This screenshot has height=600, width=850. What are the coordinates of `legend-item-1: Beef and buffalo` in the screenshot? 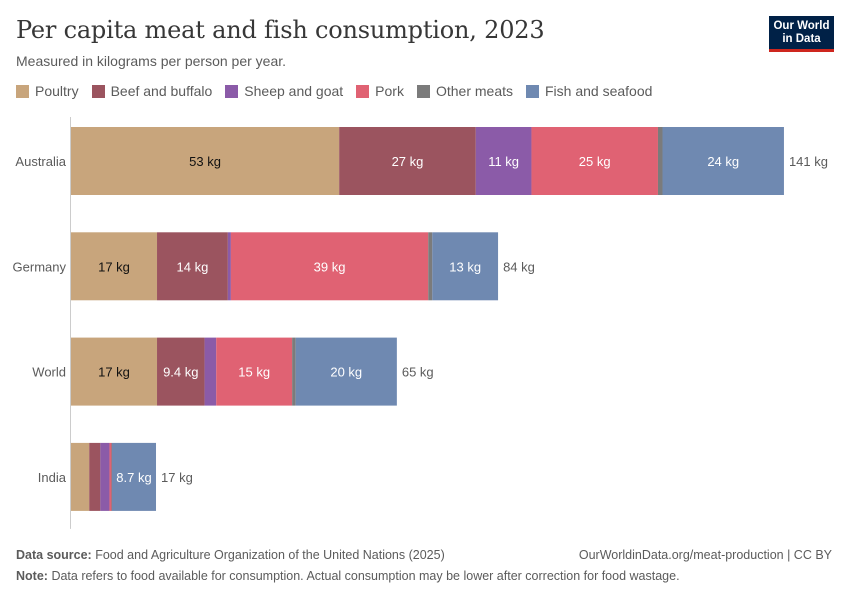 It's located at (152, 91).